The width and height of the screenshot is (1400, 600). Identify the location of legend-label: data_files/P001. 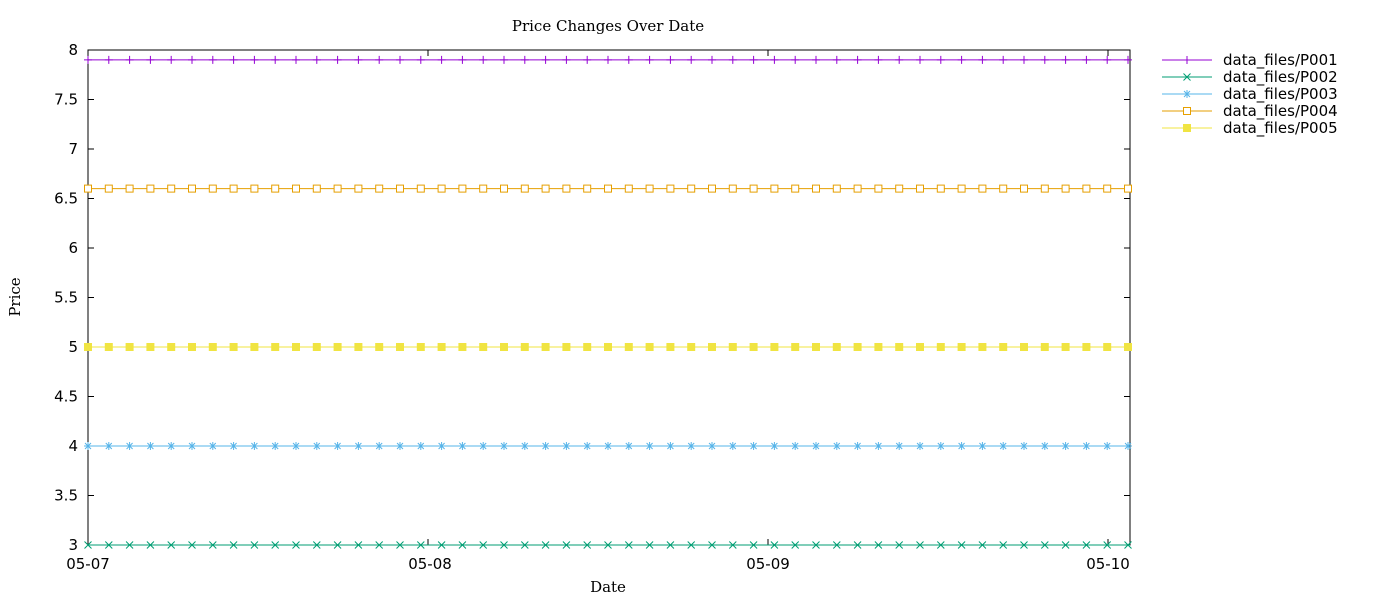
(1280, 60).